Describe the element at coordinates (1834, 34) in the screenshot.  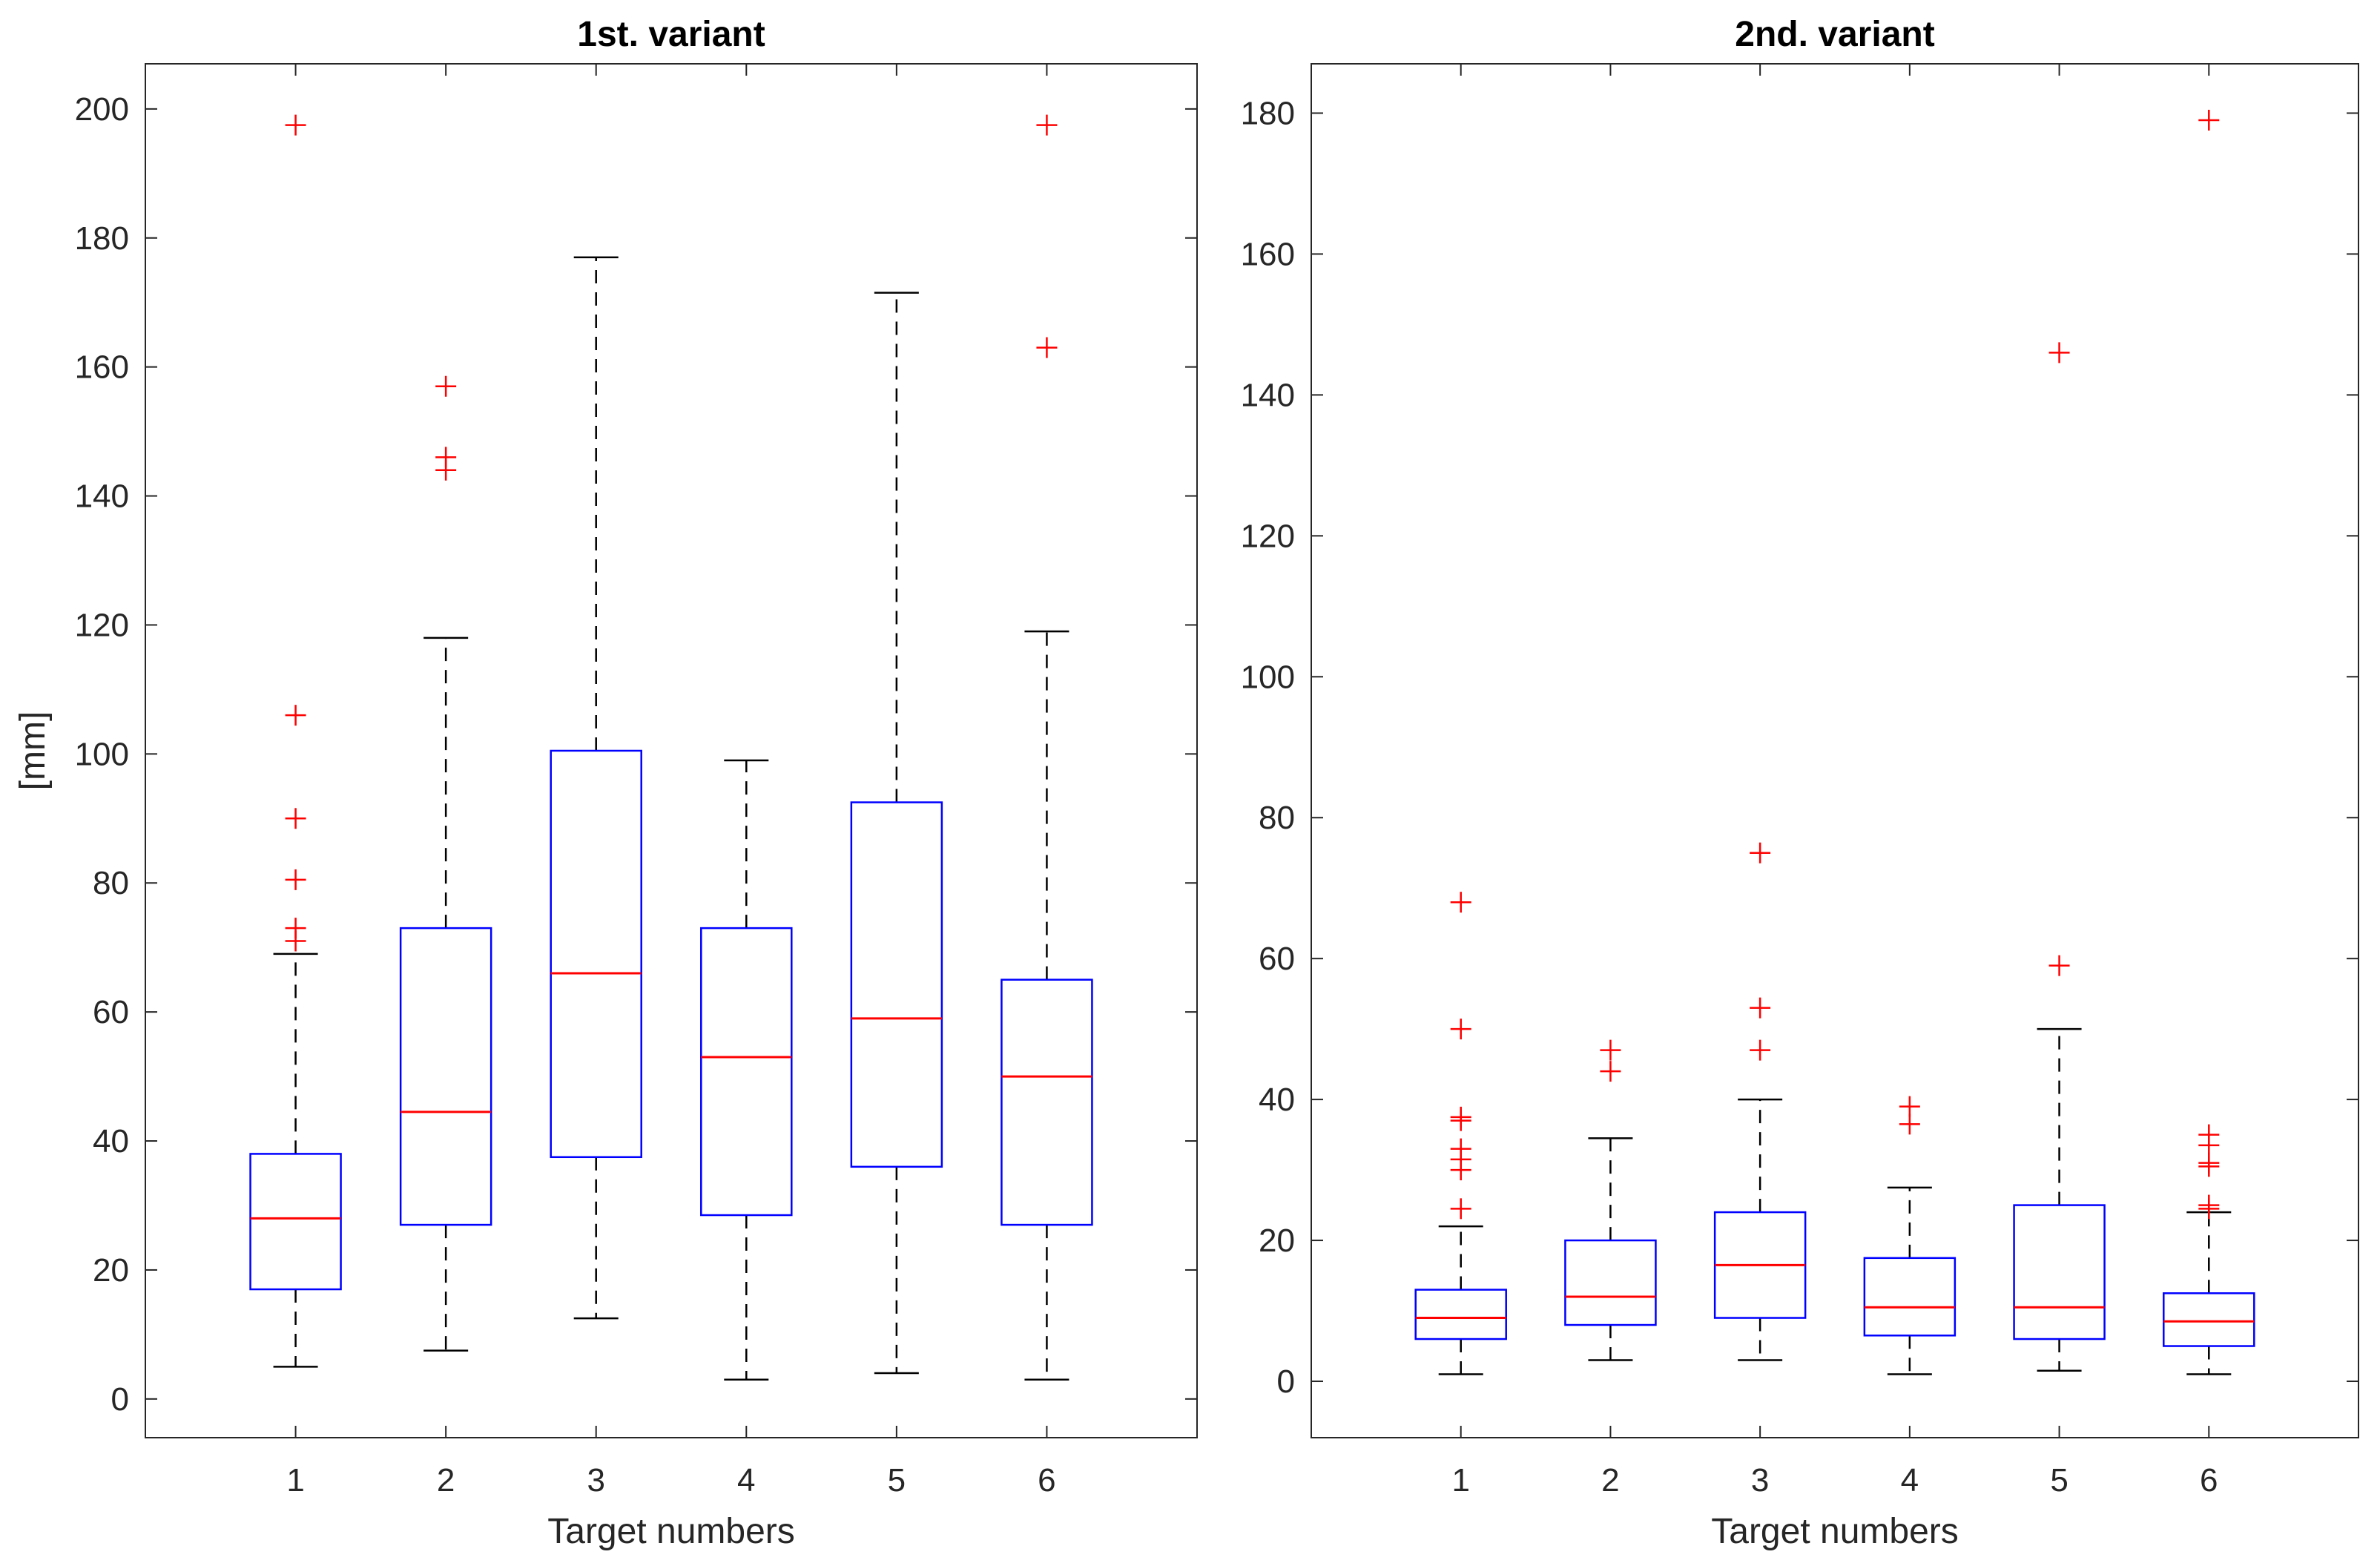
I see `chart-title: 2nd. variant` at that location.